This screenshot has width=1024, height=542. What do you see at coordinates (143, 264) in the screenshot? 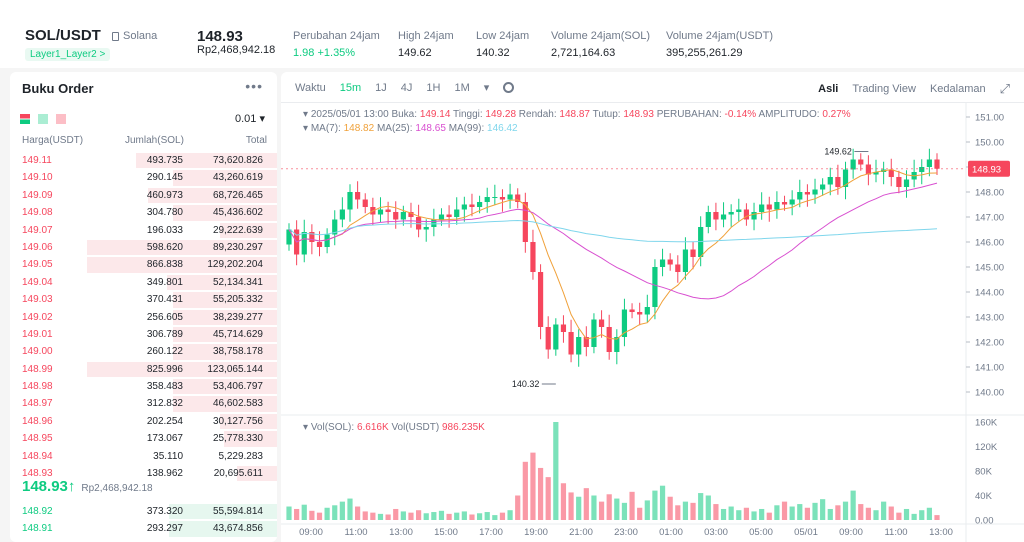
I see `ask-row: 149.05 866.838 129,202.204` at bounding box center [143, 264].